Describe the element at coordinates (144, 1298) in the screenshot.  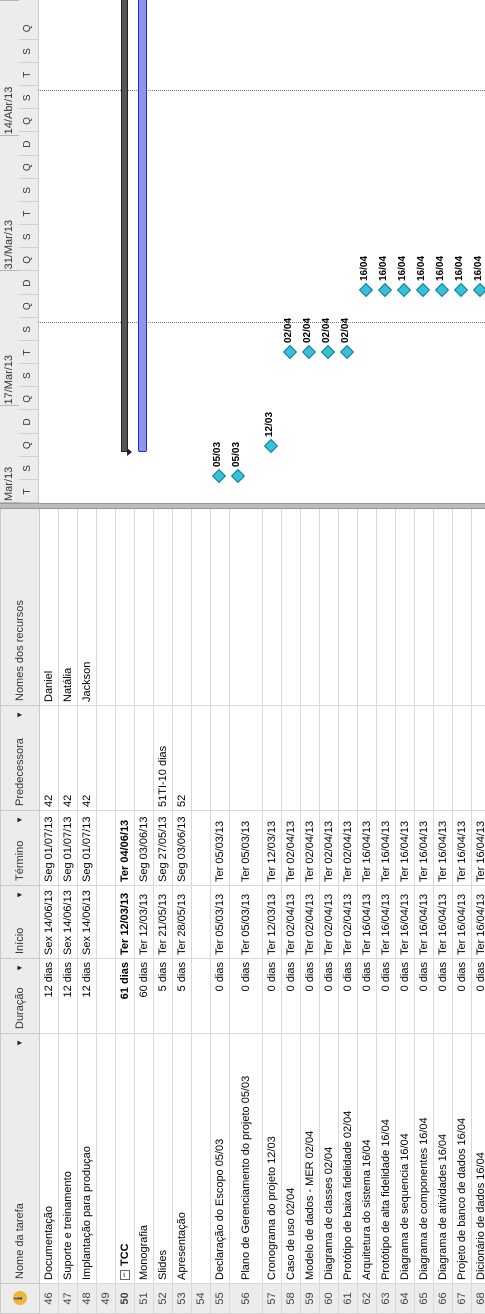
I see `row-id-cell: 51` at that location.